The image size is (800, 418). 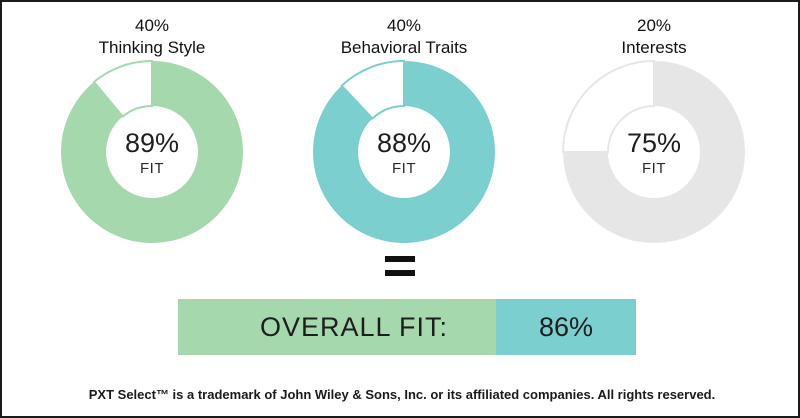 What do you see at coordinates (400, 259) in the screenshot?
I see `equals-bar-top` at bounding box center [400, 259].